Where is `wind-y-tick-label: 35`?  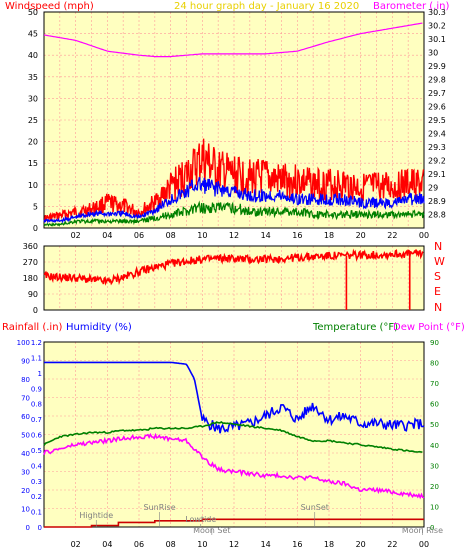 wind-y-tick-label: 35 is located at coordinates (33, 77).